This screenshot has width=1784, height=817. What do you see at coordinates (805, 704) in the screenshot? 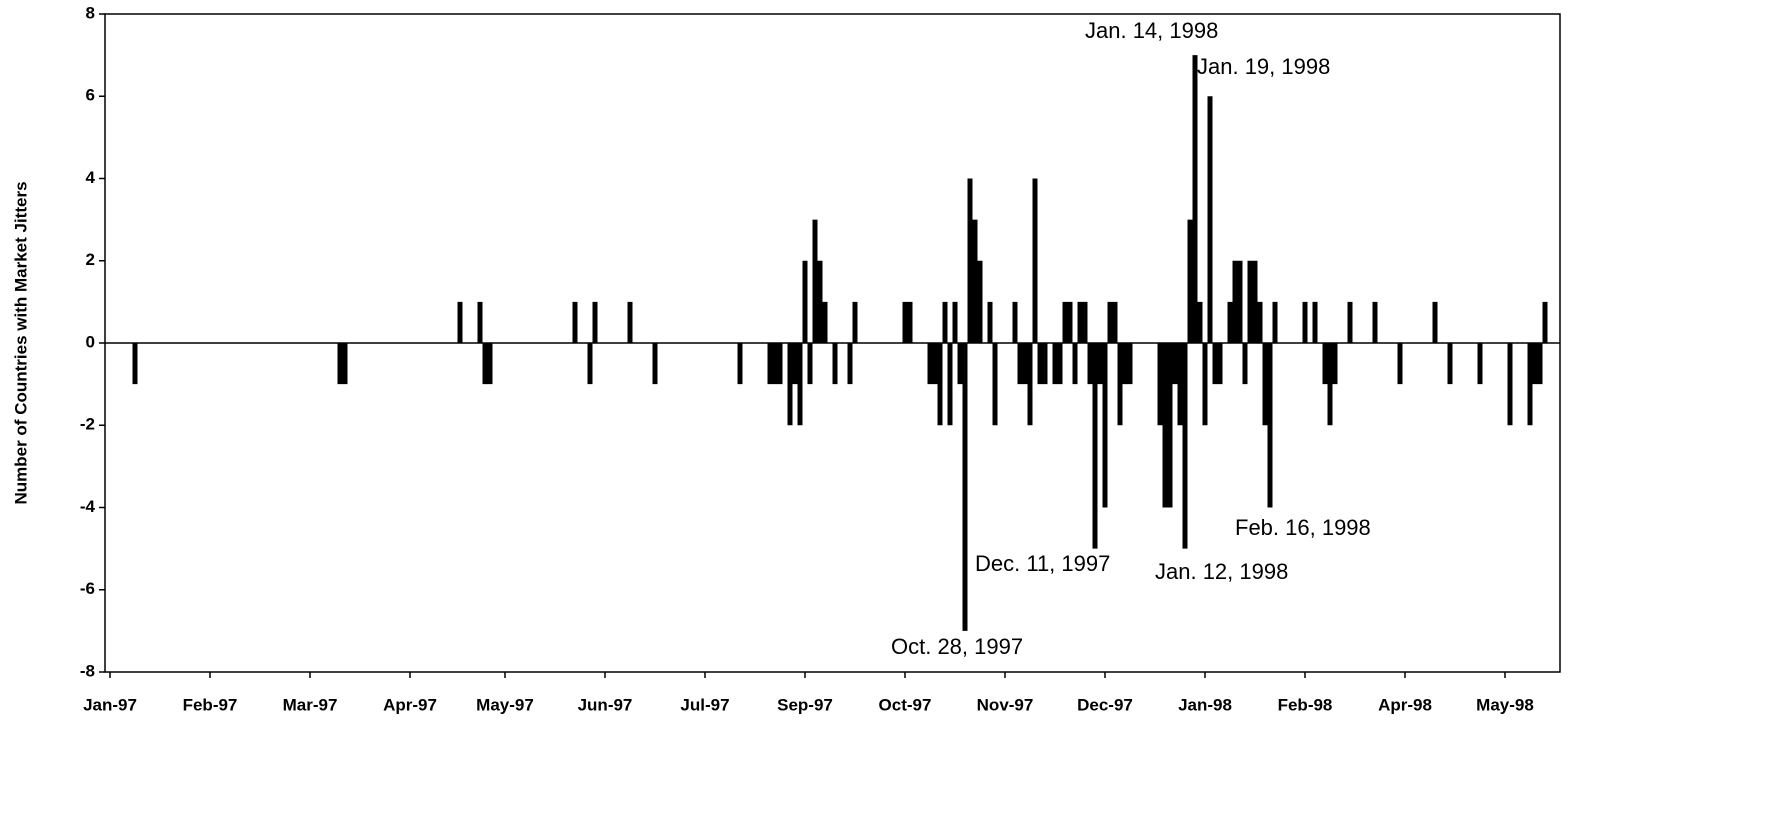
I see `x-tick-label: Sep-97` at bounding box center [805, 704].